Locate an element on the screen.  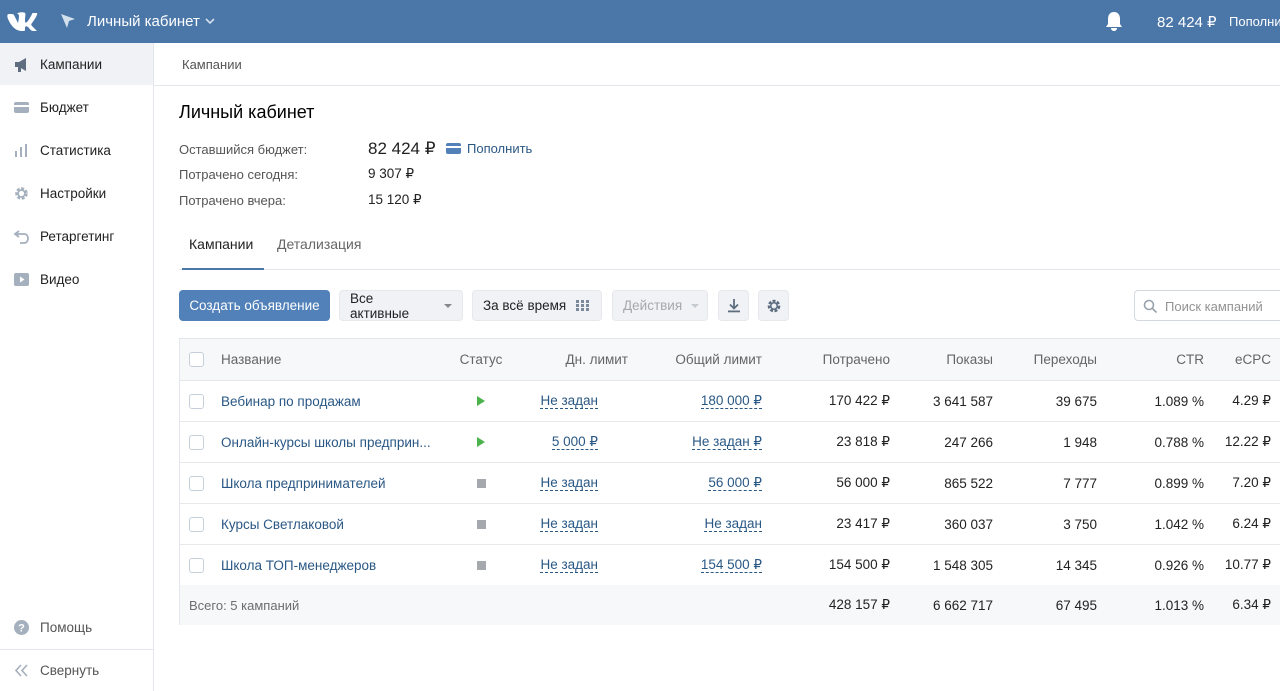
row-checkbox-cell is located at coordinates (197, 524).